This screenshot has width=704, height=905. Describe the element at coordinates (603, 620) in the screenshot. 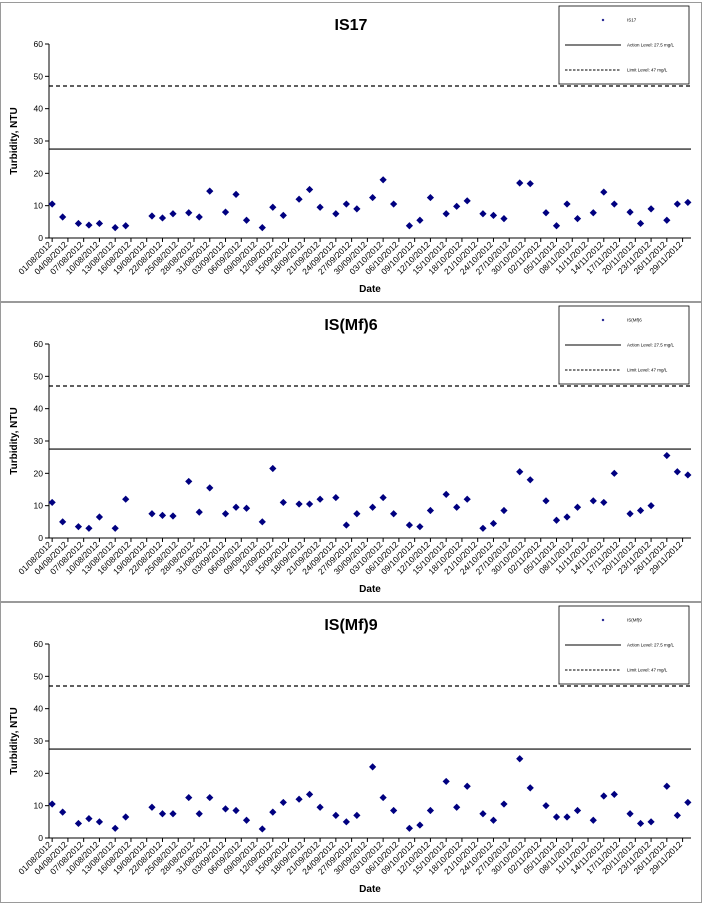

I see `legend-marker` at that location.